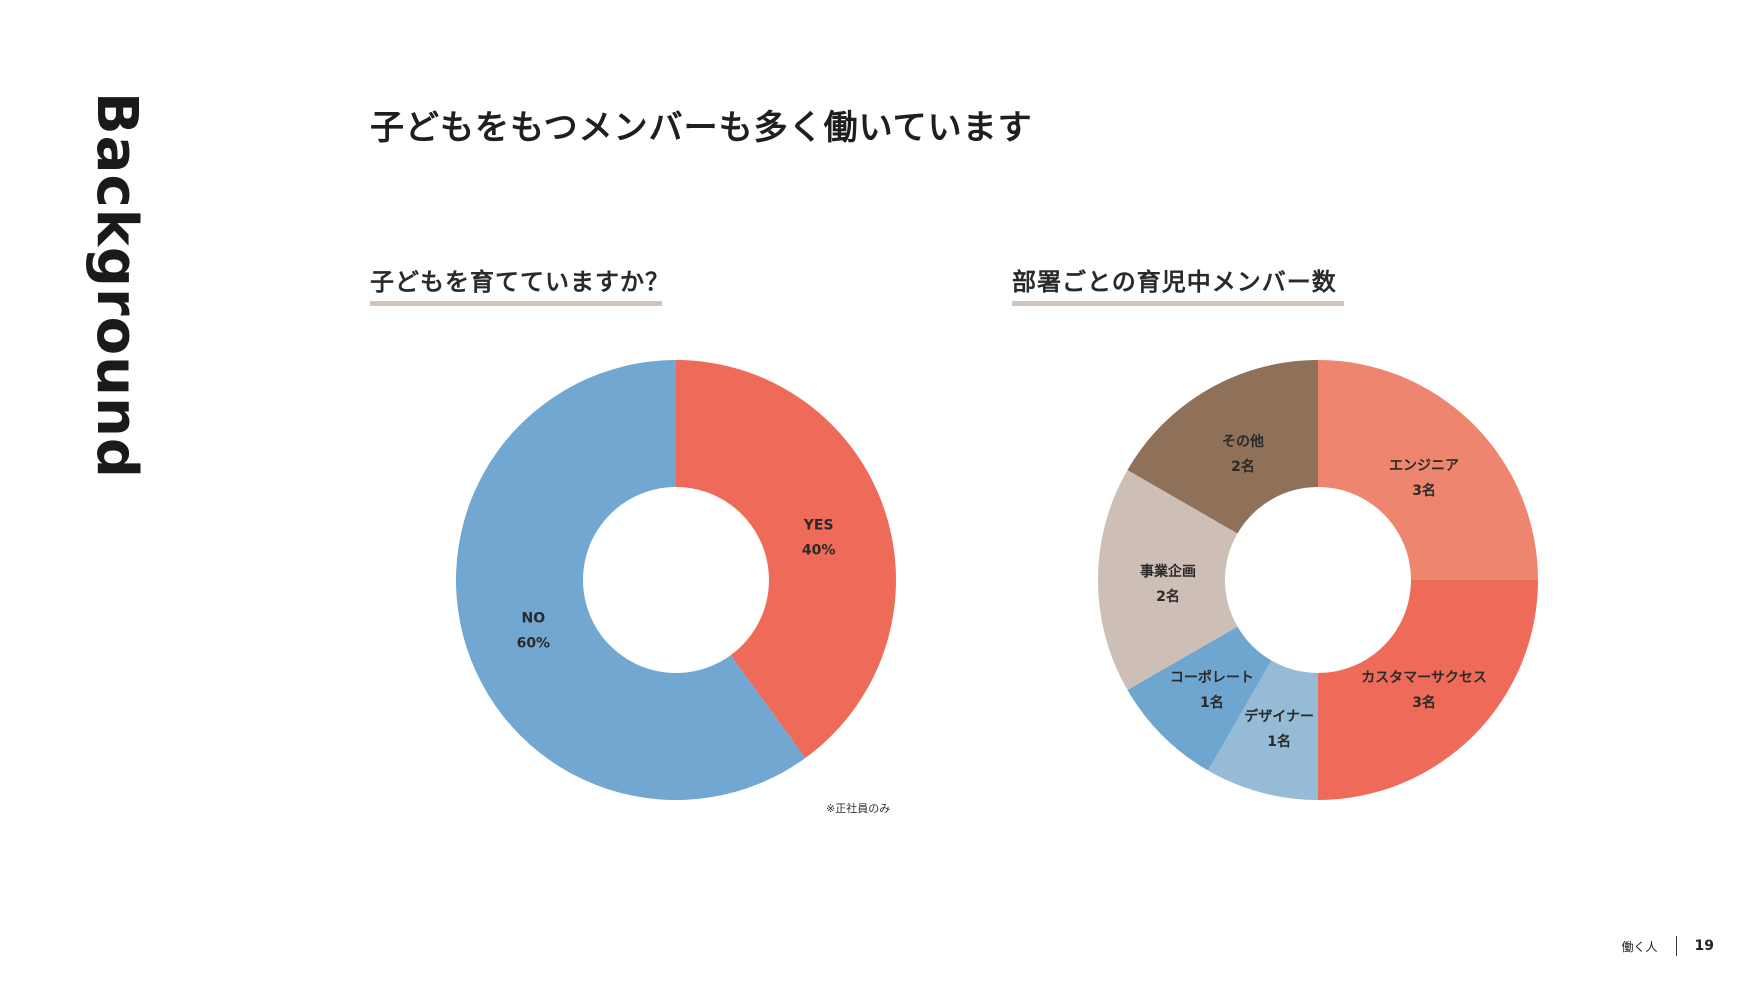  What do you see at coordinates (1174, 282) in the screenshot?
I see `right-chart-heading: 部署ごとの育児中メンバー数` at bounding box center [1174, 282].